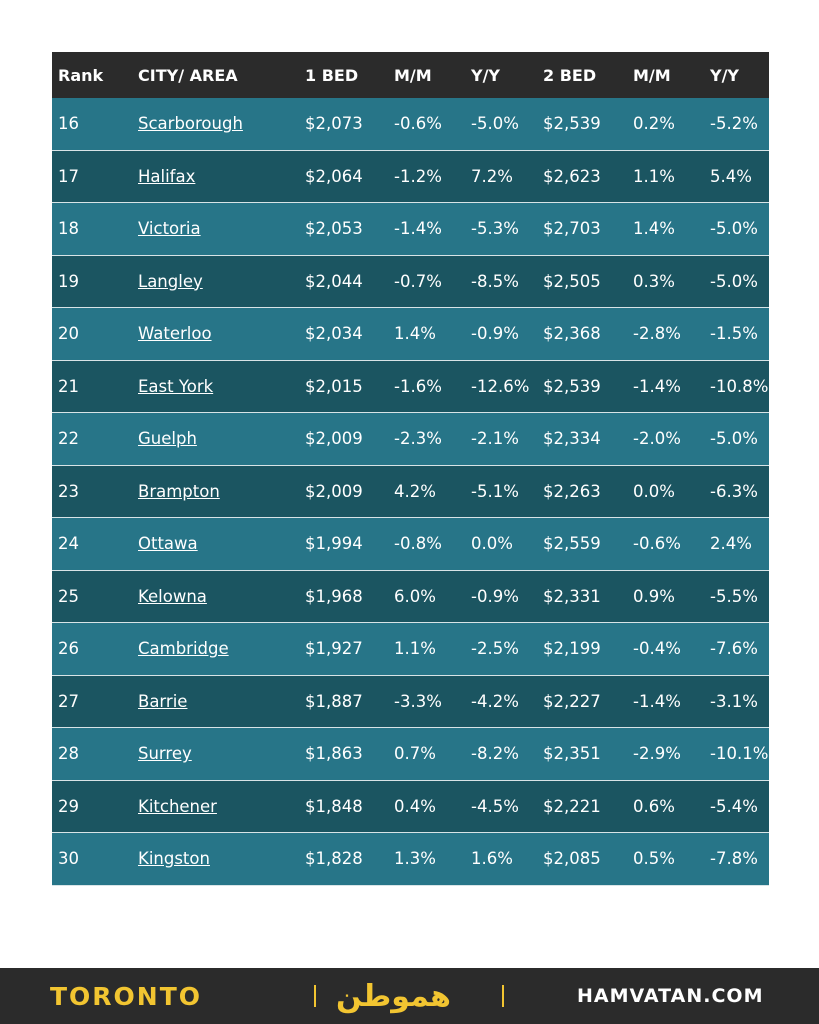 This screenshot has height=1024, width=819. Describe the element at coordinates (572, 649) in the screenshot. I see `table-cell: $2,199` at that location.